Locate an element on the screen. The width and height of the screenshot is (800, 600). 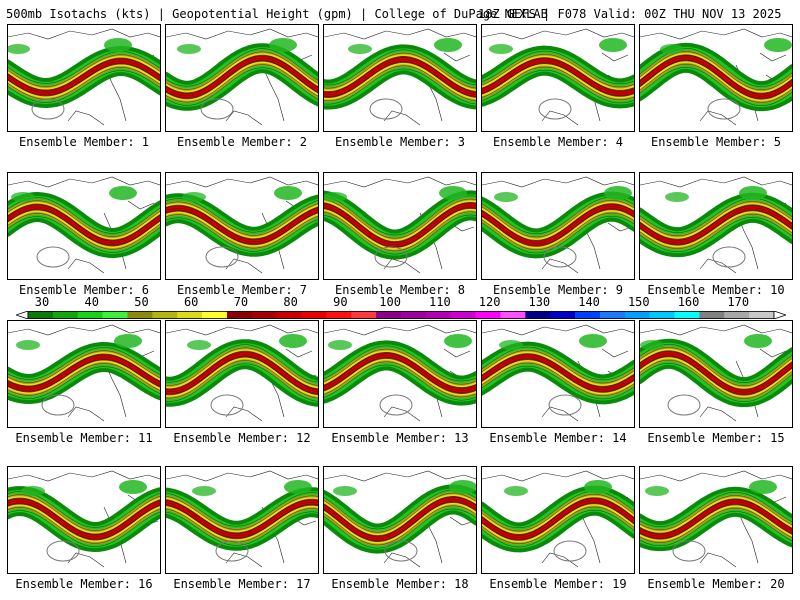
ensemble-member-label: Ensemble Member: 14 is located at coordinates (558, 438).